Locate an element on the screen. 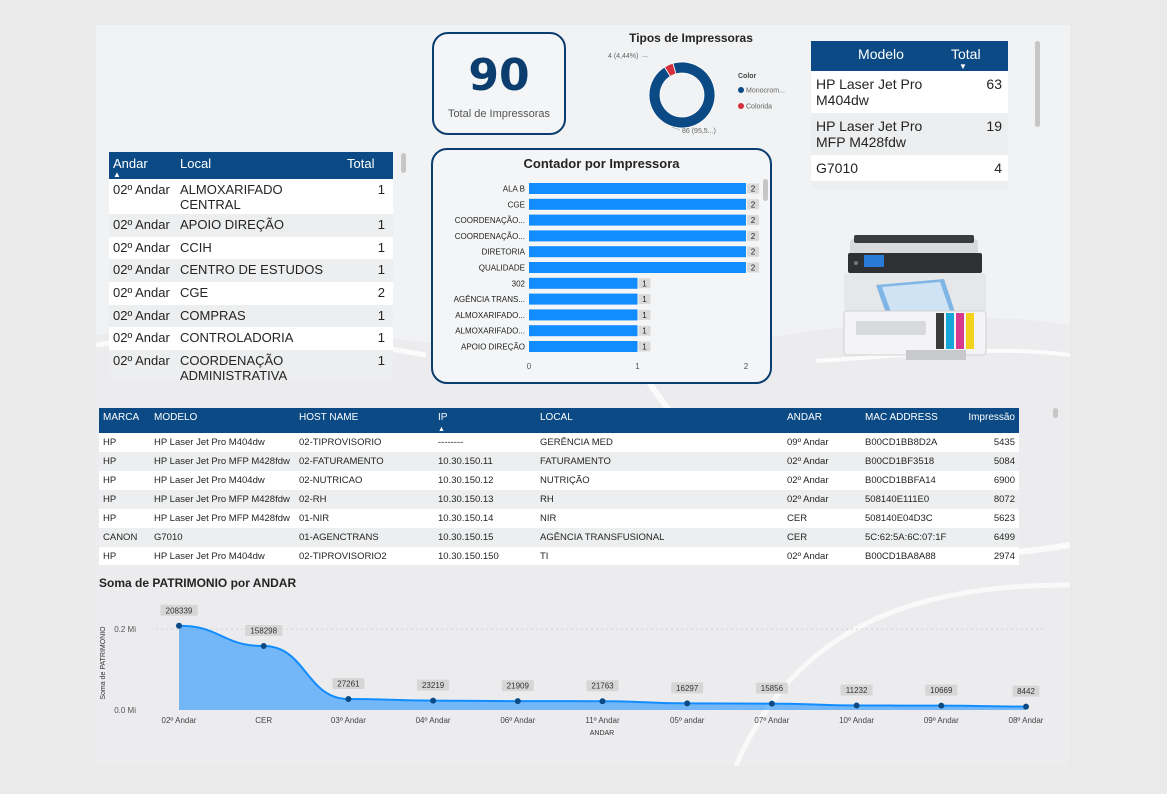 Image resolution: width=1167 pixels, height=794 pixels. area-line is located at coordinates (602, 666).